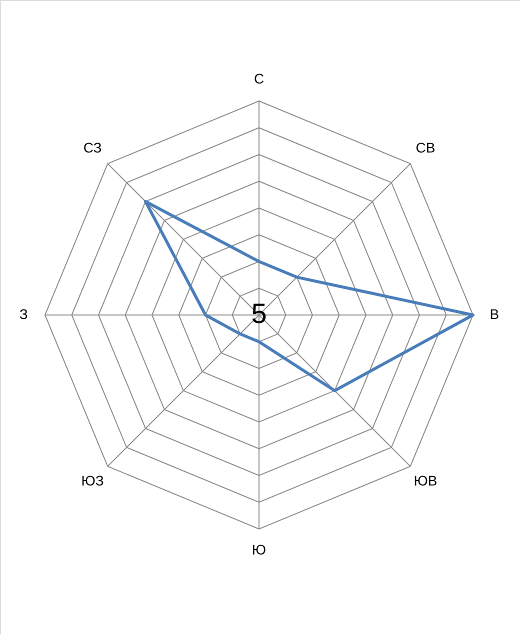  I want to click on spoke-label: СВ, so click(426, 148).